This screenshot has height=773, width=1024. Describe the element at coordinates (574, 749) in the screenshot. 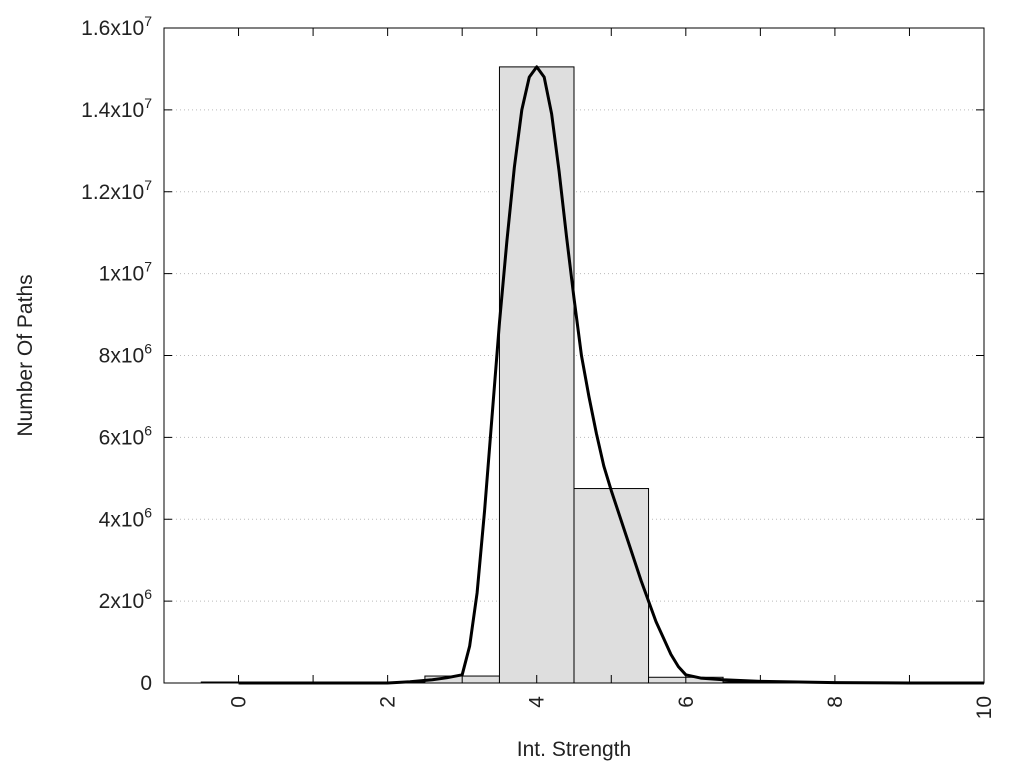

I see `x-axis-title: Int. Strength` at that location.